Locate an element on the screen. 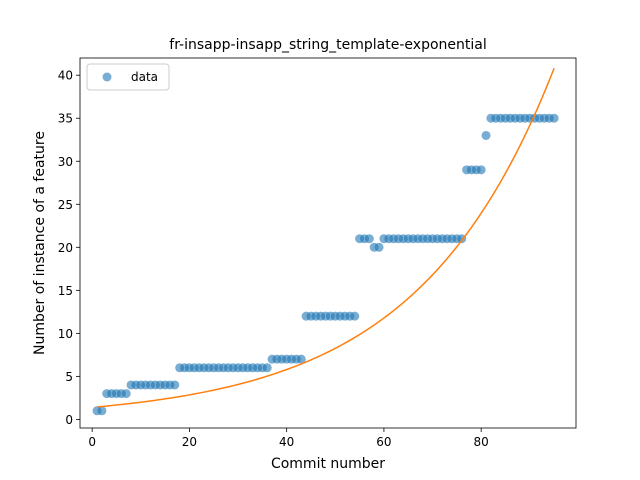 The width and height of the screenshot is (640, 480). y-tick-label: 40 is located at coordinates (65, 76).